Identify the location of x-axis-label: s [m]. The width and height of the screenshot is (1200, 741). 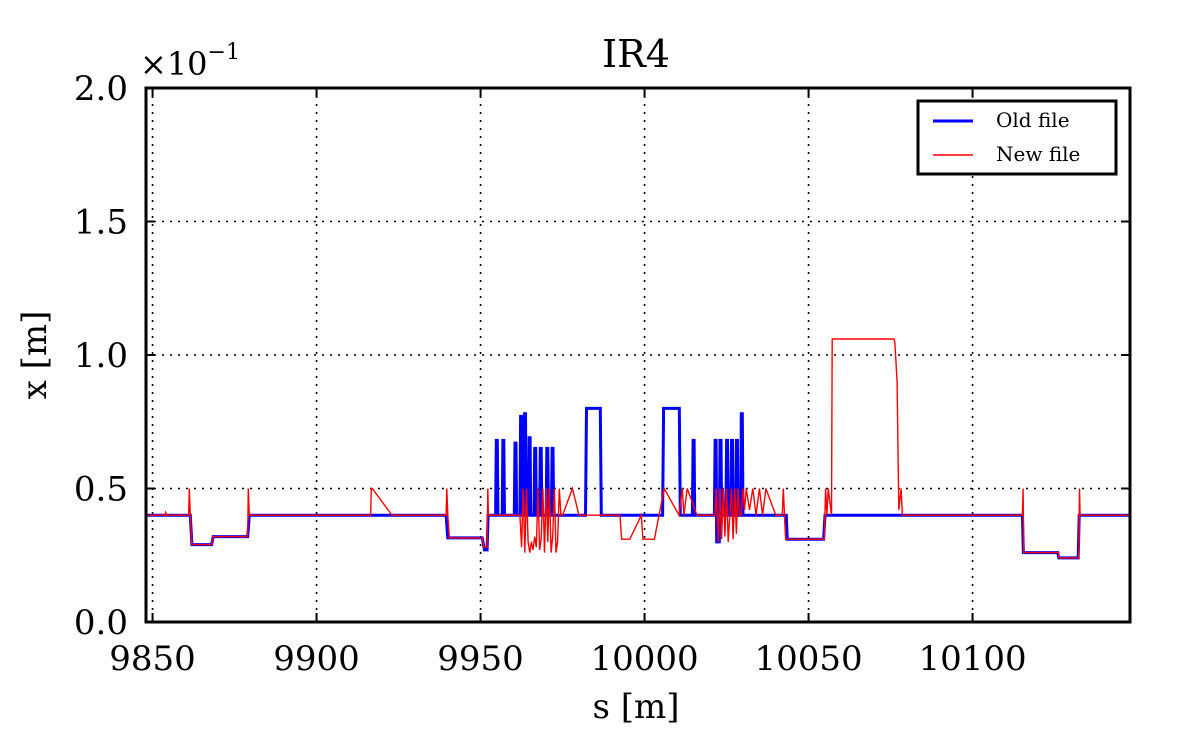
(635, 707).